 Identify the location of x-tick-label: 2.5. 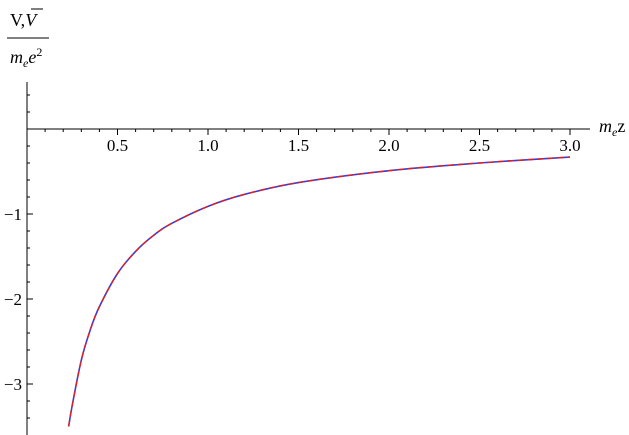
(479, 145).